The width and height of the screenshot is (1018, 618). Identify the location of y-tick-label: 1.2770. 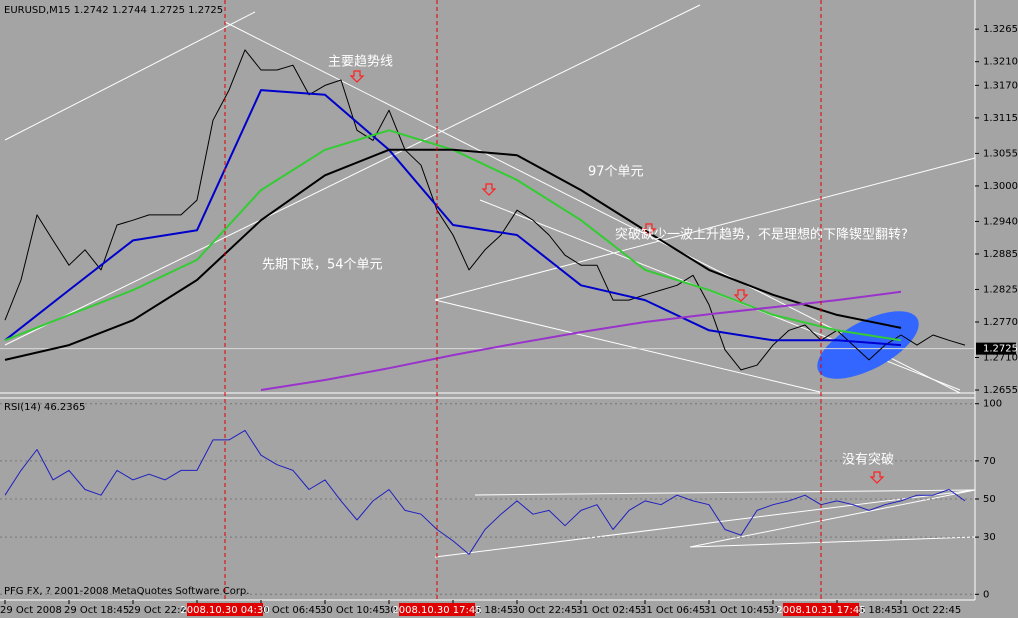
(1000, 322).